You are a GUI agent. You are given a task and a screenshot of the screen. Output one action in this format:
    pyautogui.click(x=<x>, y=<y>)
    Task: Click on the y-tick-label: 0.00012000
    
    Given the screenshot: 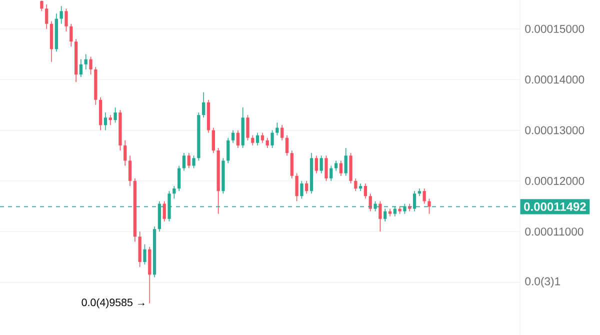 What is the action you would take?
    pyautogui.click(x=554, y=180)
    